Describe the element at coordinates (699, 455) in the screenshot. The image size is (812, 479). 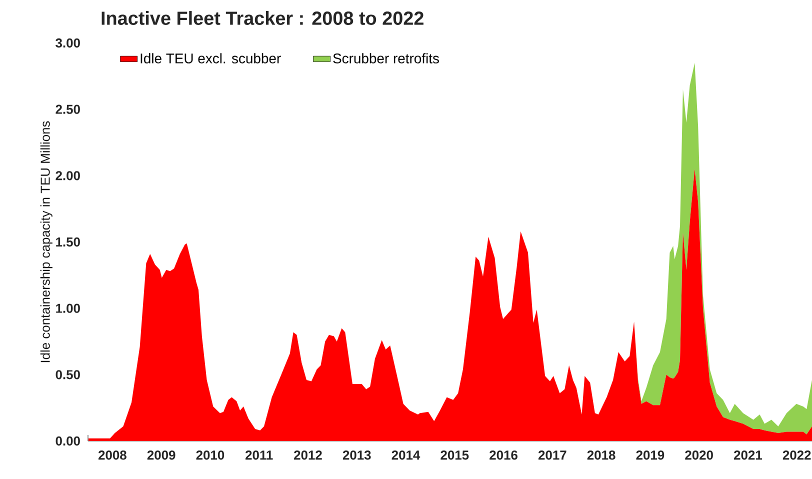
I see `x-tick-label: 2020` at that location.